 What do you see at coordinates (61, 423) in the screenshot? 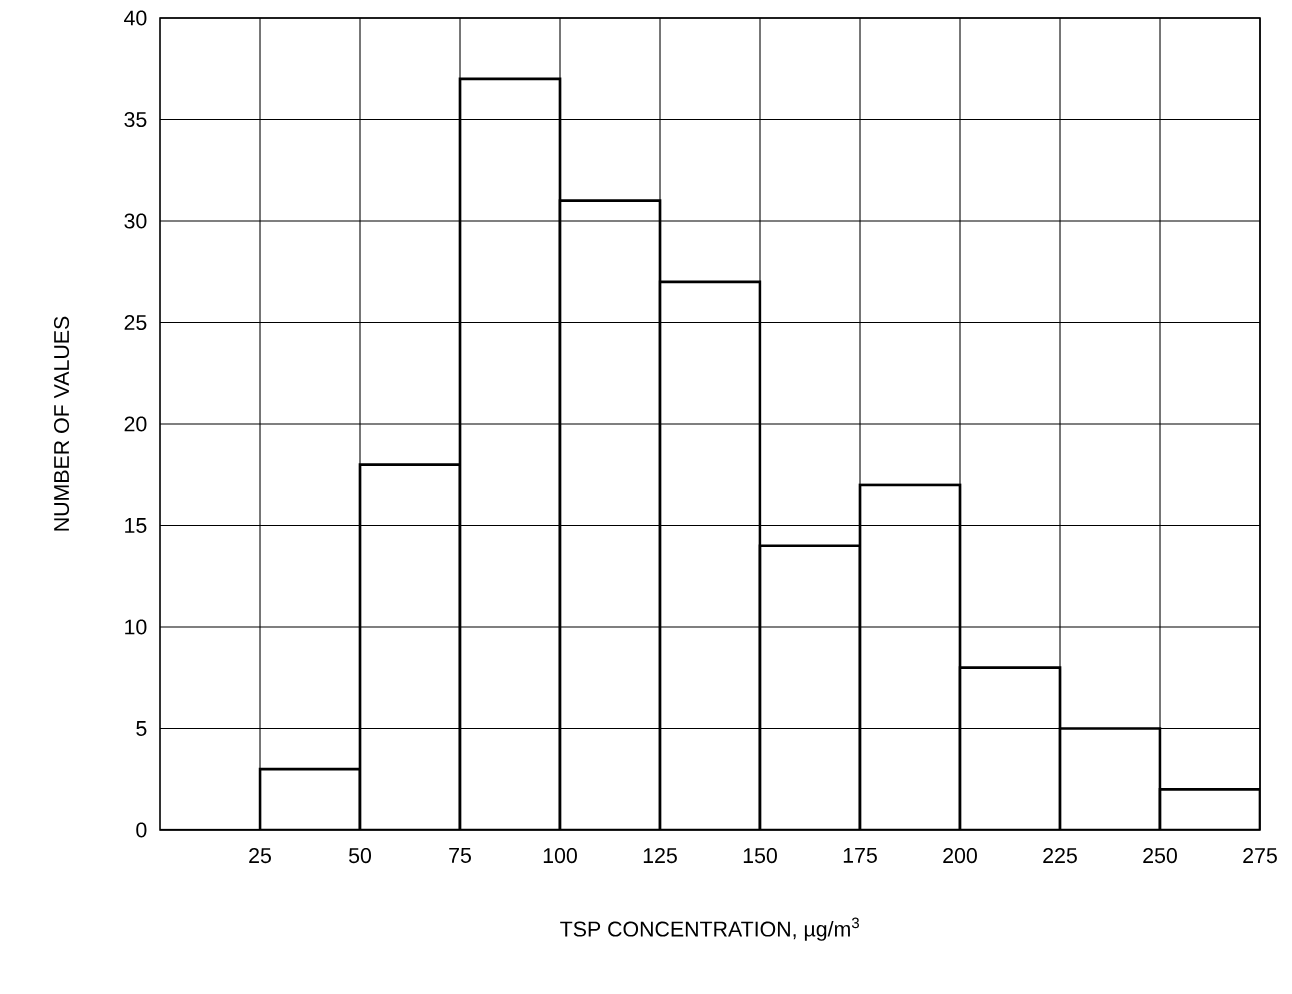
I see `y-axis-title: NUMBER OF VALUES` at bounding box center [61, 423].